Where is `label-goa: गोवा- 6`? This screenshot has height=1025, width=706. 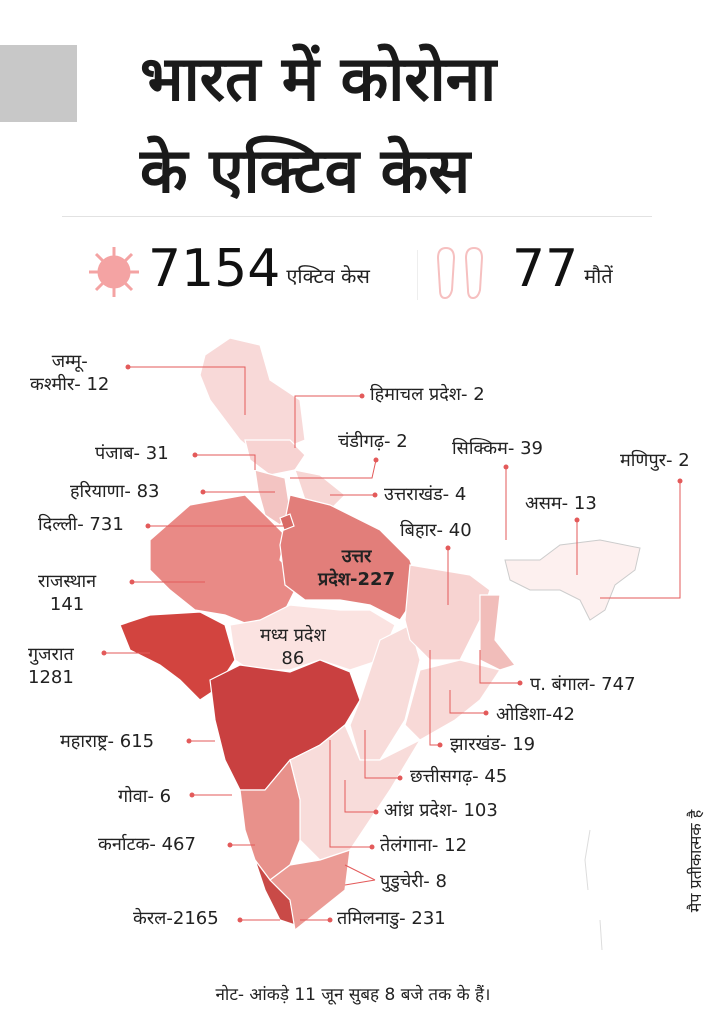 label-goa: गोवा- 6 is located at coordinates (145, 796).